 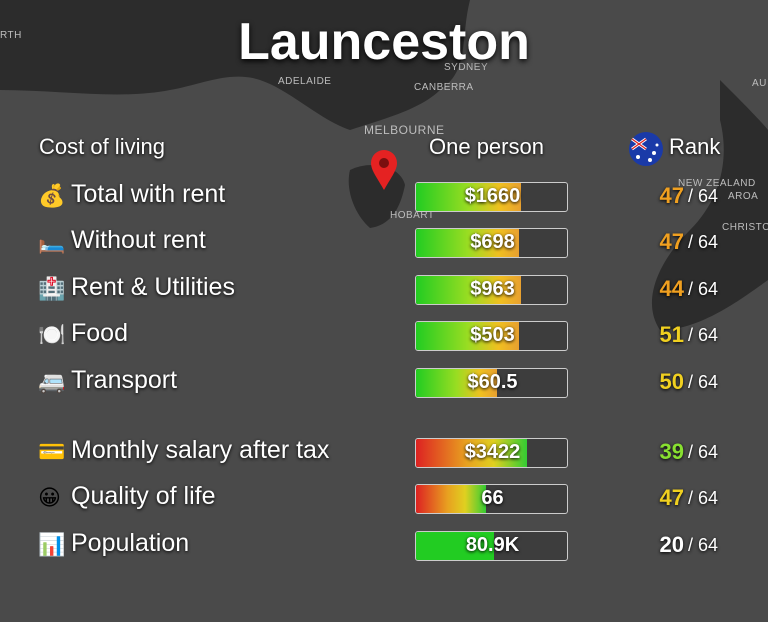 What do you see at coordinates (52, 545) in the screenshot?
I see `row-icon: 📊` at bounding box center [52, 545].